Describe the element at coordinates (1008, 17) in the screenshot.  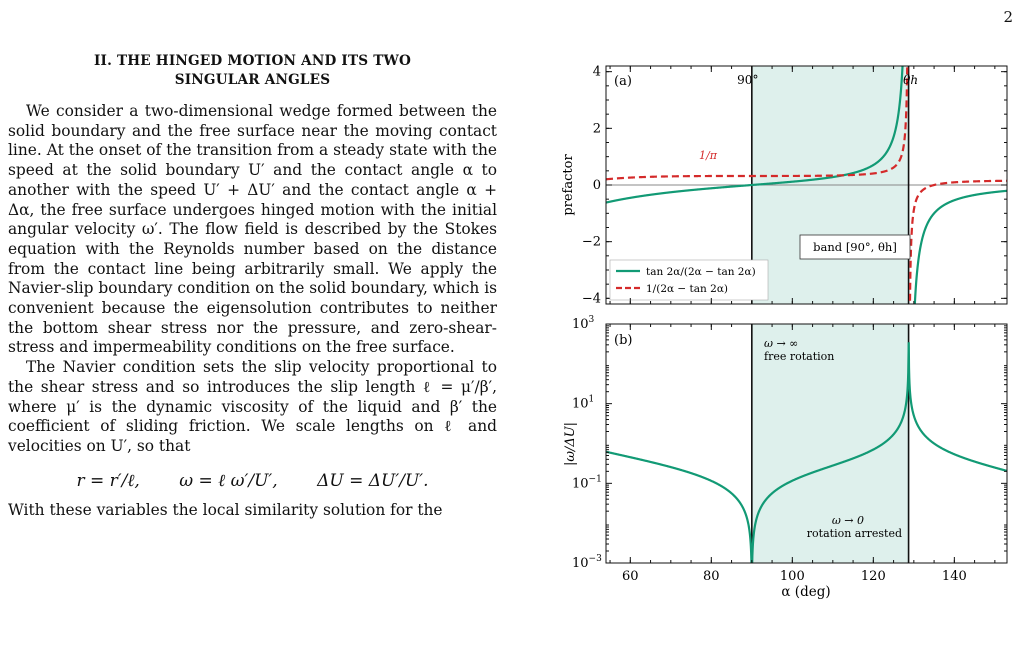
I see `page-number: 2` at that location.